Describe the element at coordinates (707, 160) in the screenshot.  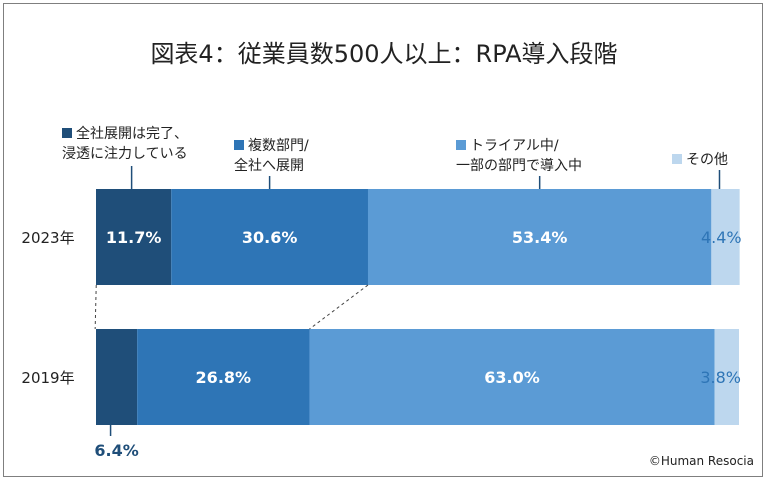
I see `legend-label-line1: その他` at that location.